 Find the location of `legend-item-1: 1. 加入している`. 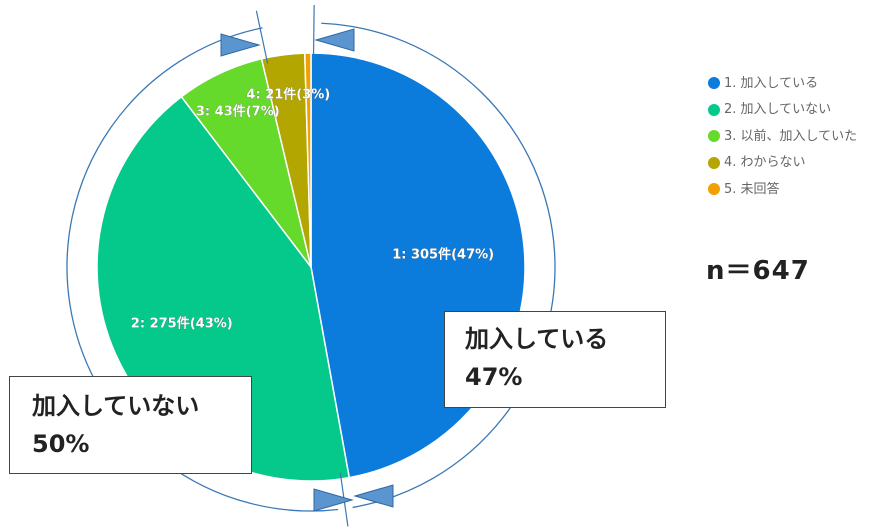

legend-item-1: 1. 加入している is located at coordinates (782, 83).